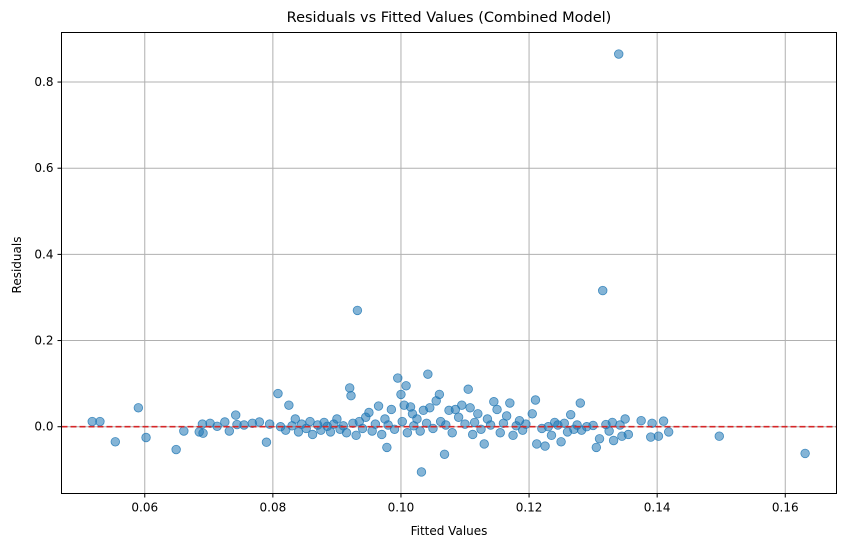  Describe the element at coordinates (529, 508) in the screenshot. I see `x-tick-label: 0.12` at that location.